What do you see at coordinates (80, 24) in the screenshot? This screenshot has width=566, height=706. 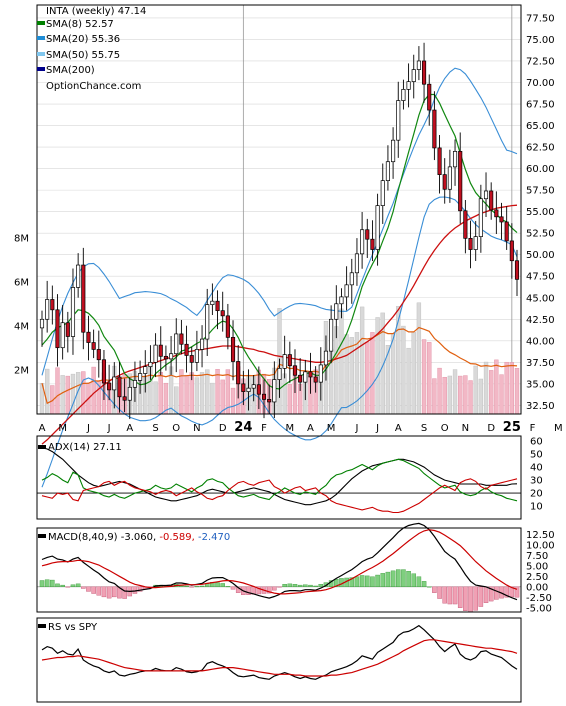 I see `legend-sma8: SMA(8) 52.57` at bounding box center [80, 24].